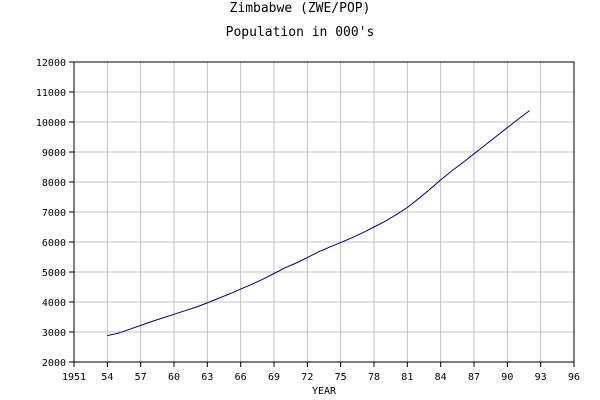  I want to click on x-axis-label: YEAR, so click(324, 391).